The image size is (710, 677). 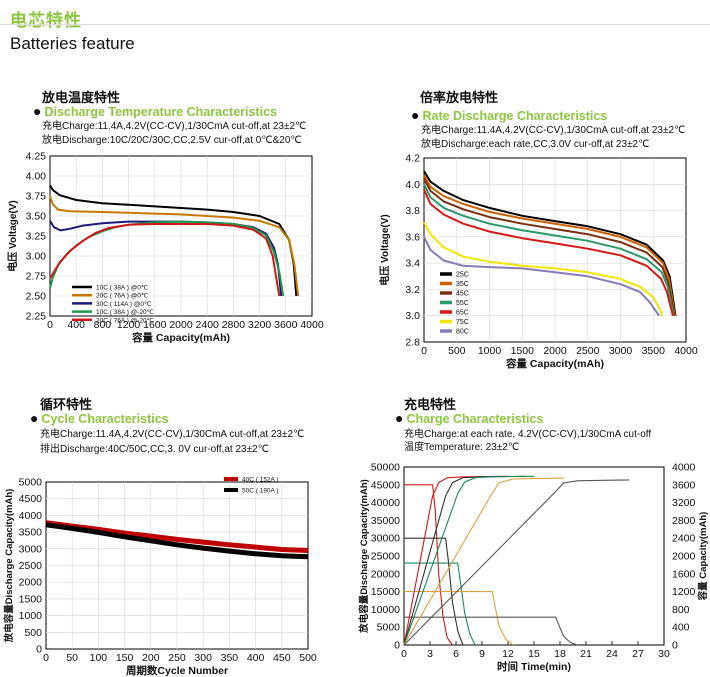 I want to click on chart1-title-cn: 放电温度特性, so click(x=81, y=97).